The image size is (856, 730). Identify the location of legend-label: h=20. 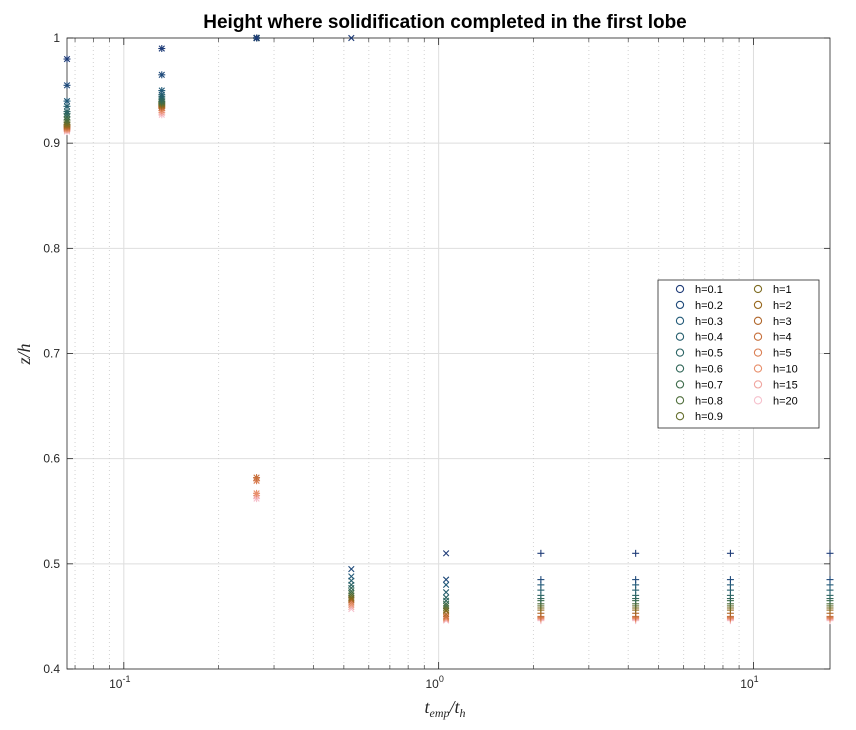
(785, 401).